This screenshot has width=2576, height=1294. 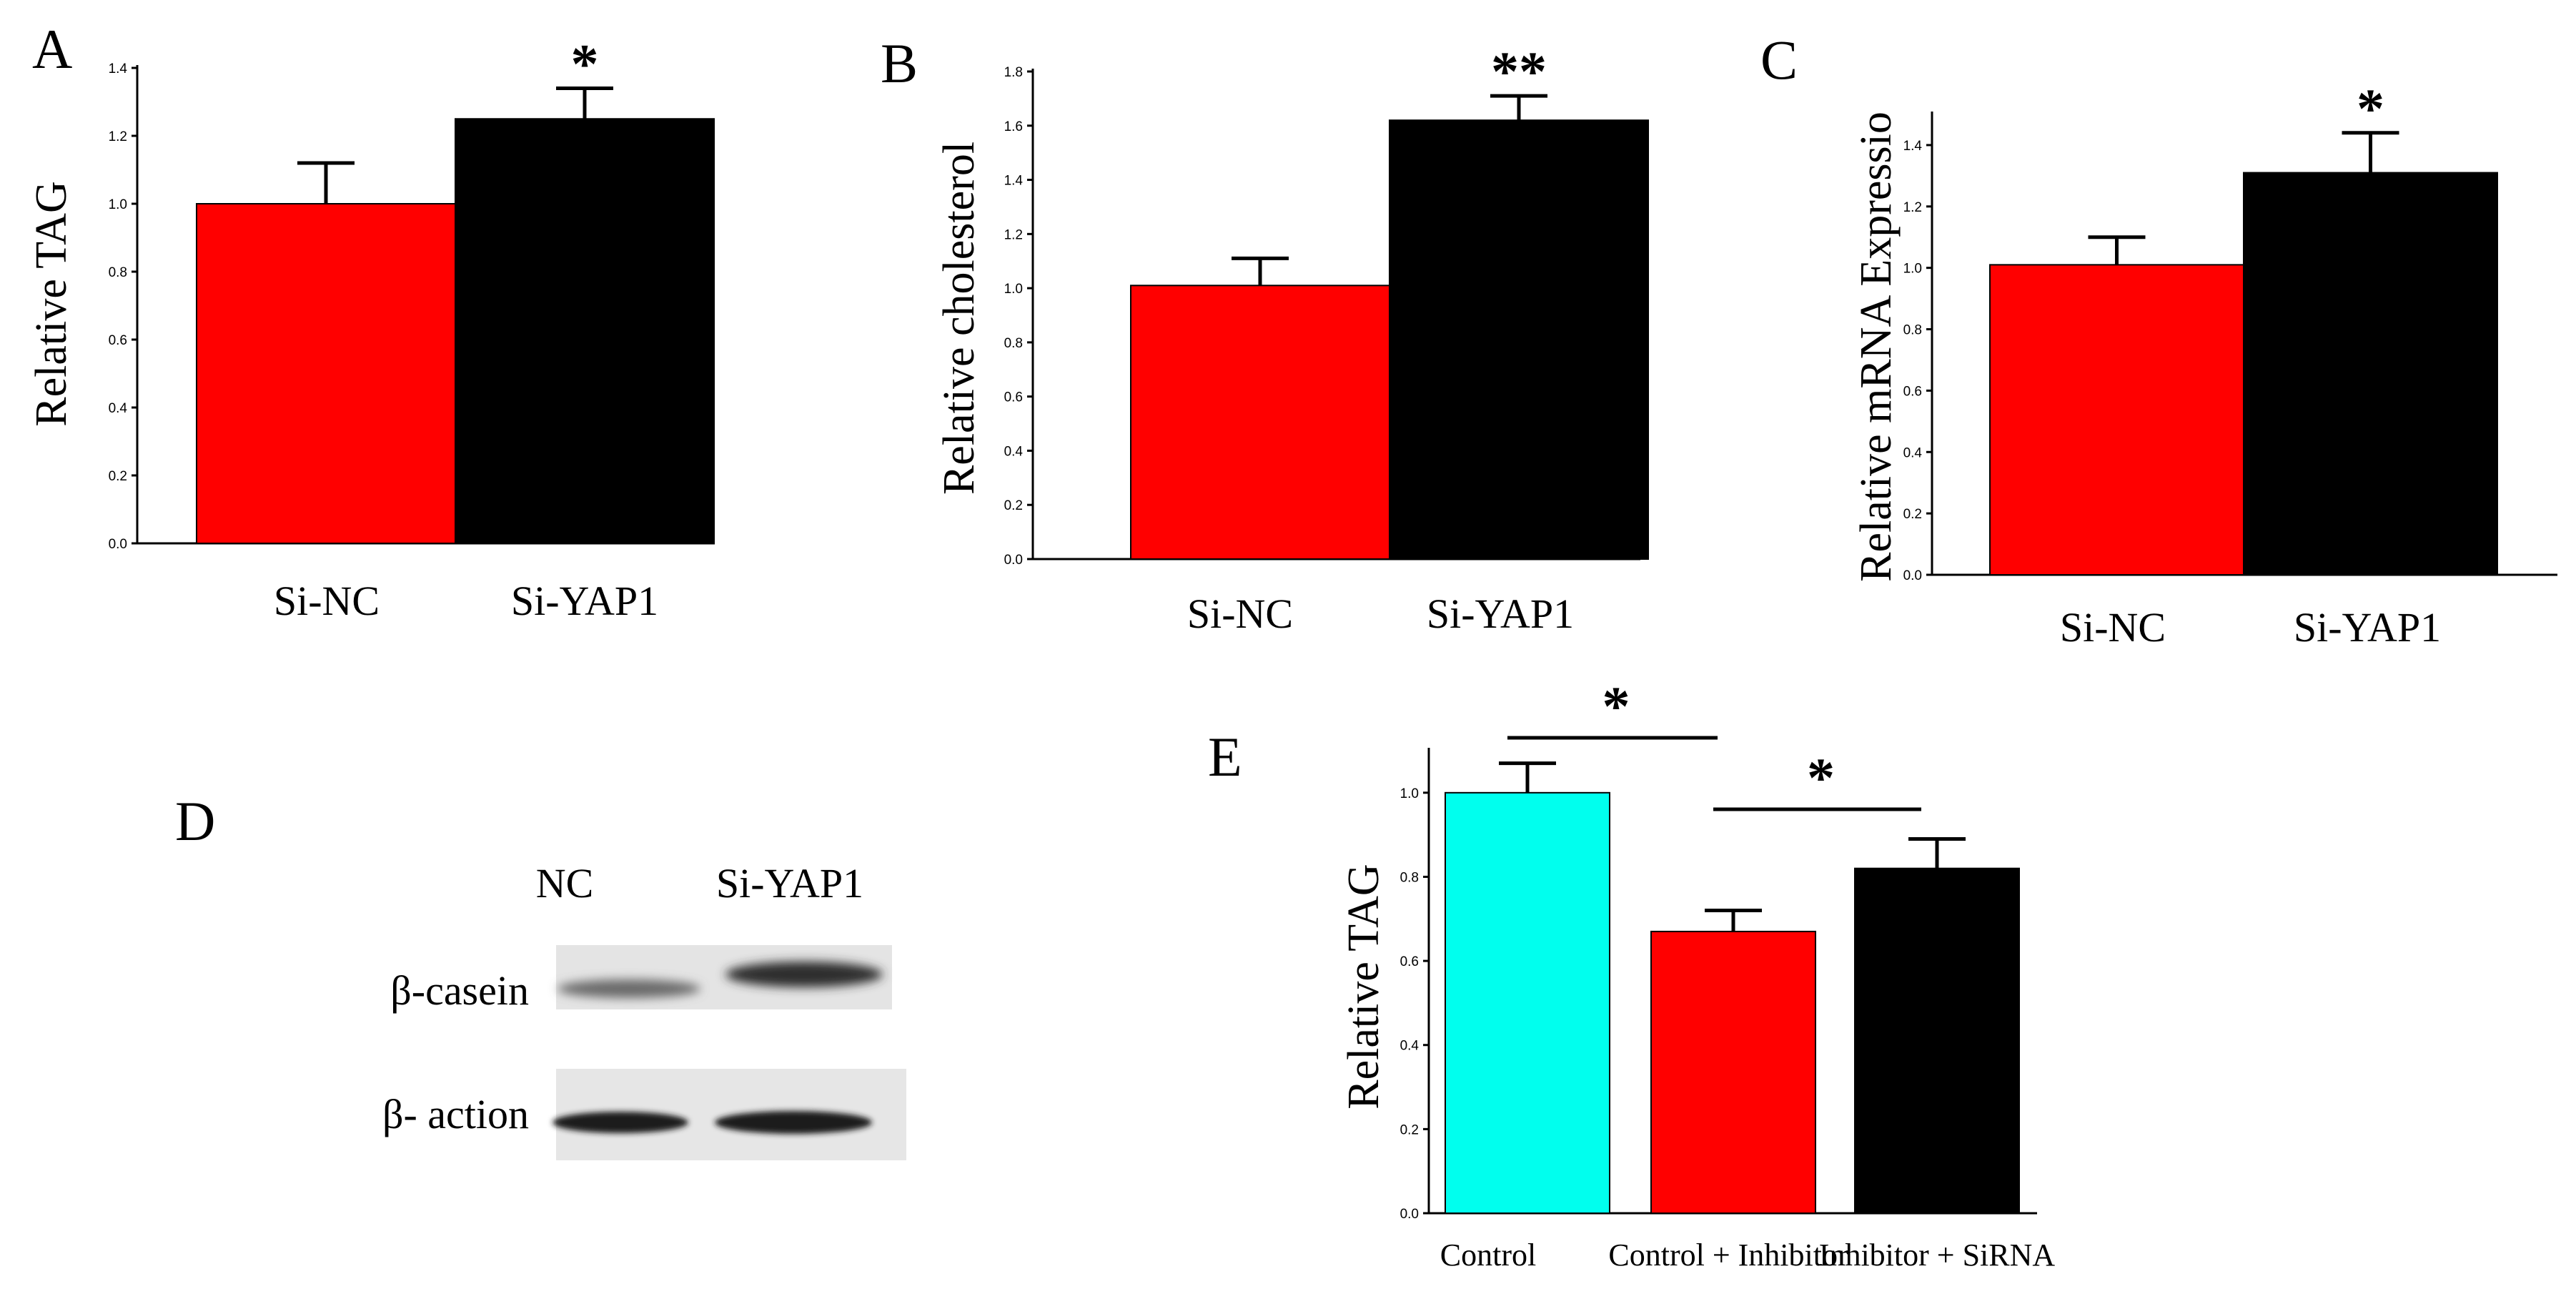 What do you see at coordinates (793, 1122) in the screenshot?
I see `band-actin-si-yap1` at bounding box center [793, 1122].